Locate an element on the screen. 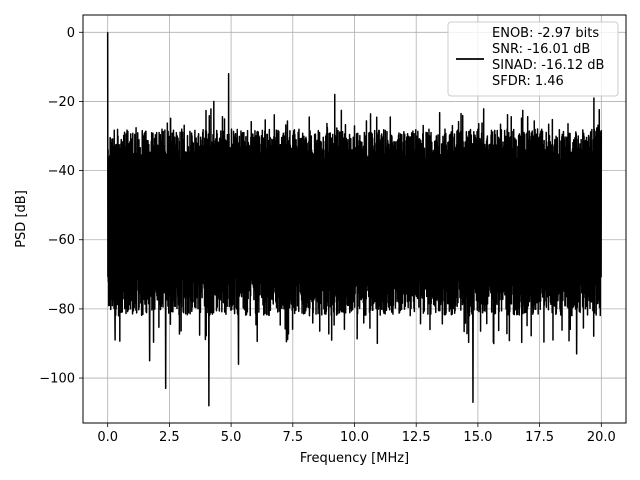  y-tick-label: −40 is located at coordinates (61, 171).